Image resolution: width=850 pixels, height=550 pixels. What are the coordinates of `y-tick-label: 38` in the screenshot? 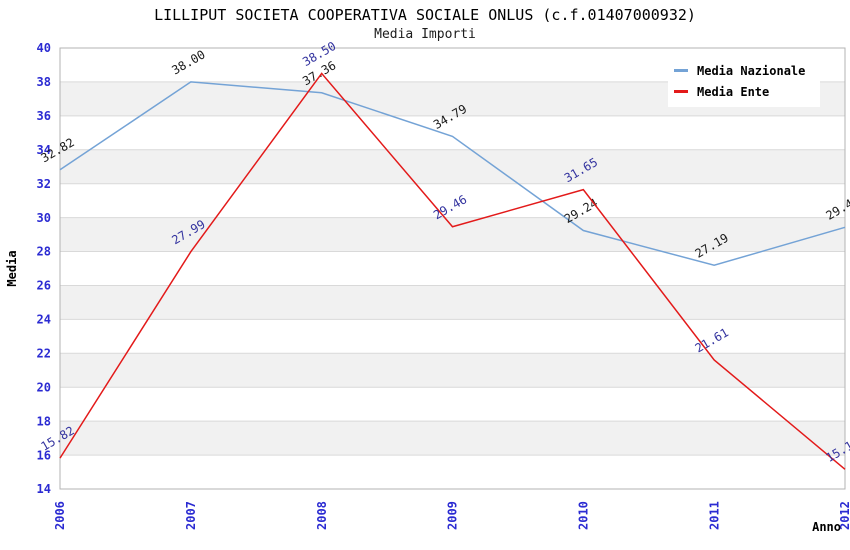 It's located at (44, 82).